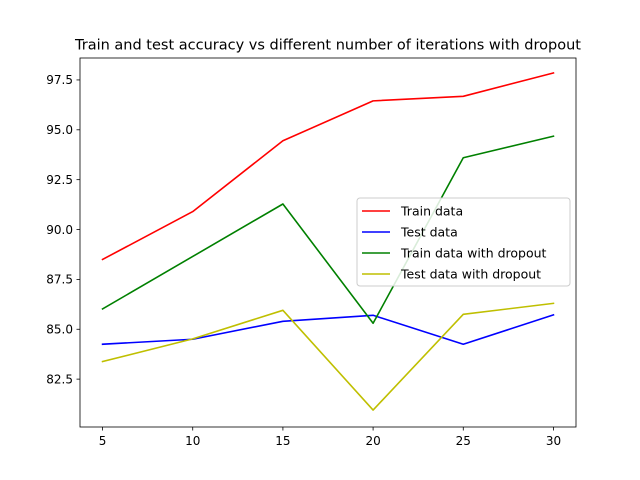 The width and height of the screenshot is (640, 480). What do you see at coordinates (59, 379) in the screenshot?
I see `y-tick-label: 82.5` at bounding box center [59, 379].